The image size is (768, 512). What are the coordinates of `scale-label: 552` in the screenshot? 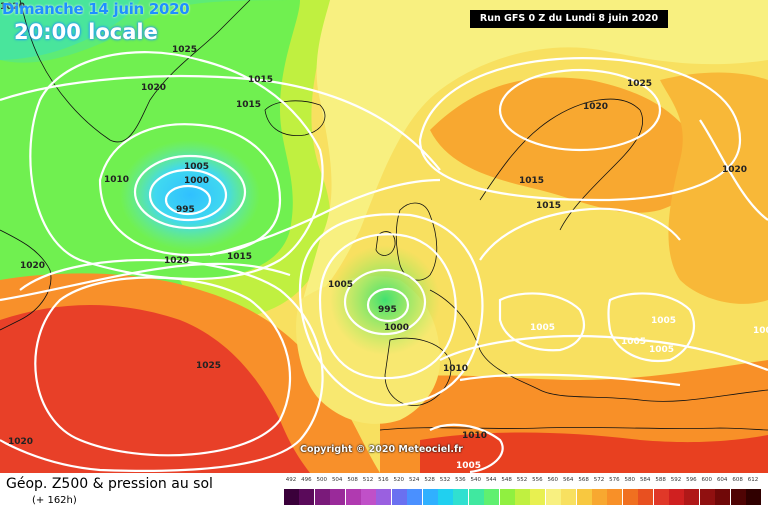 It's located at (522, 480).